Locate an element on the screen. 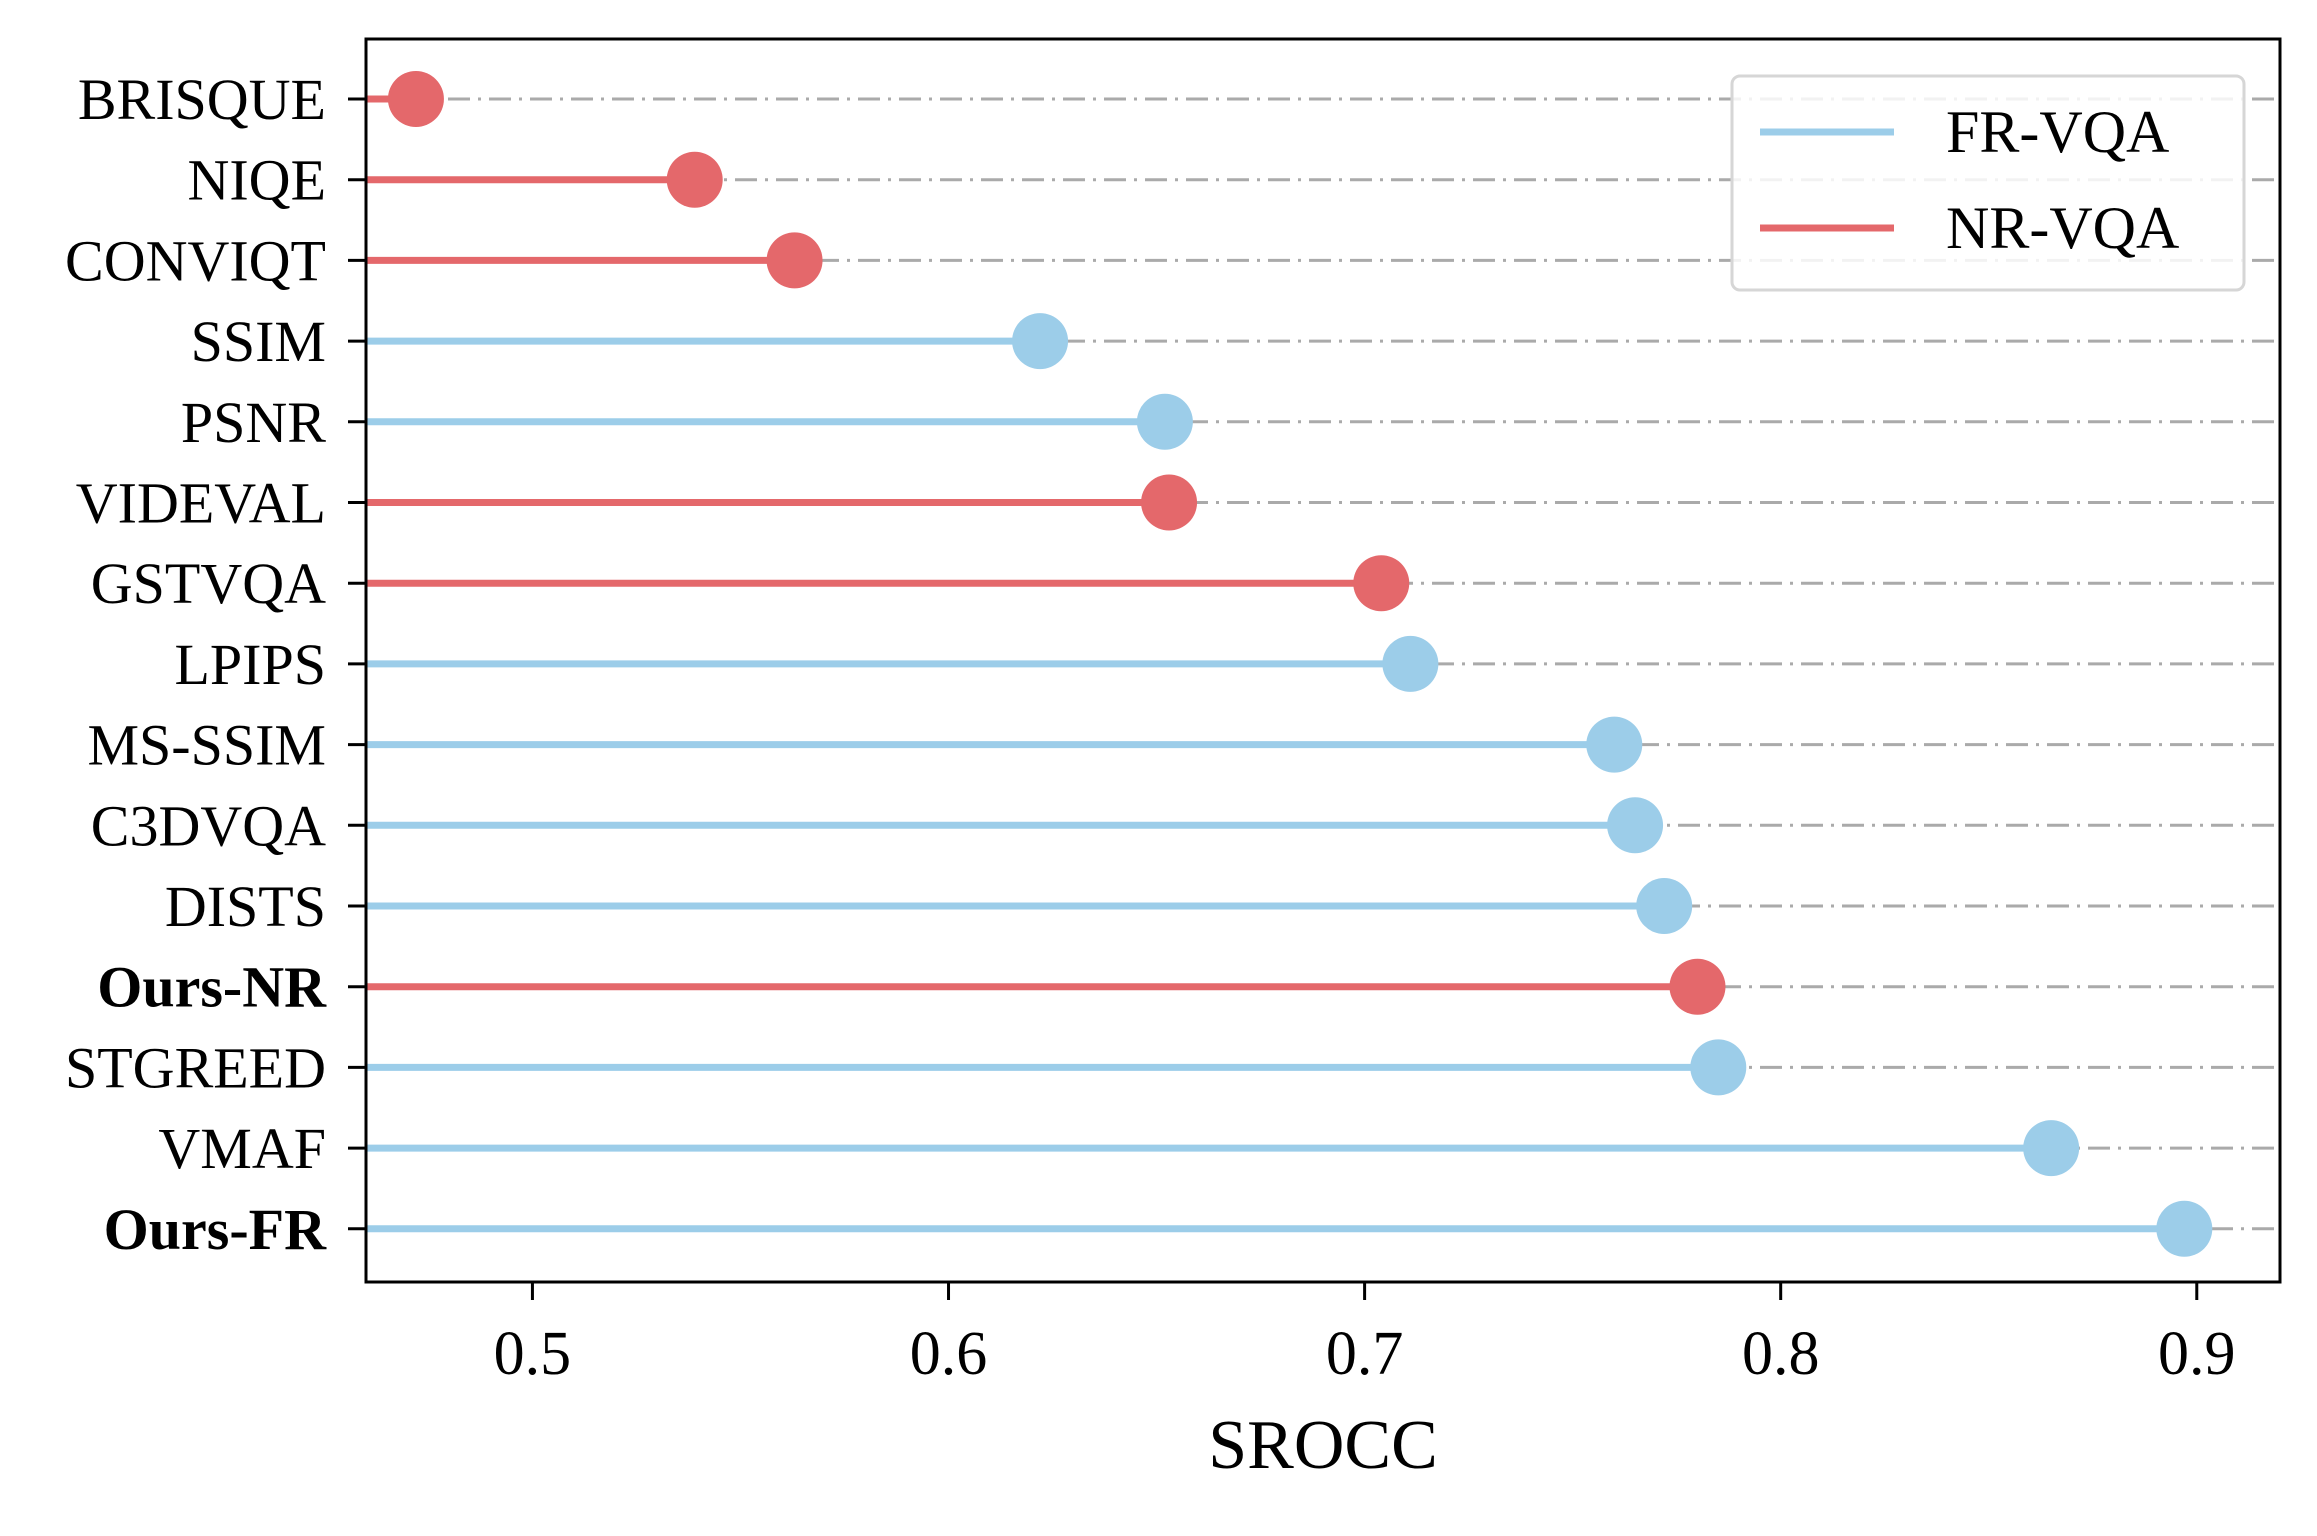 This screenshot has width=2317, height=1536. legend-label-fr-vqa: FR-VQA is located at coordinates (2057, 132).